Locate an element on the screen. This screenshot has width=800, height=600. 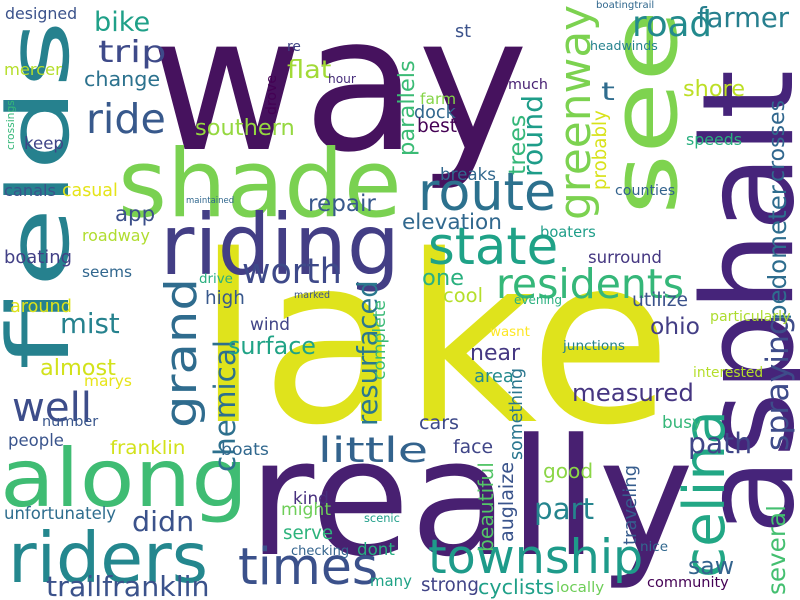
word-grand: grand is located at coordinates (181, 353).